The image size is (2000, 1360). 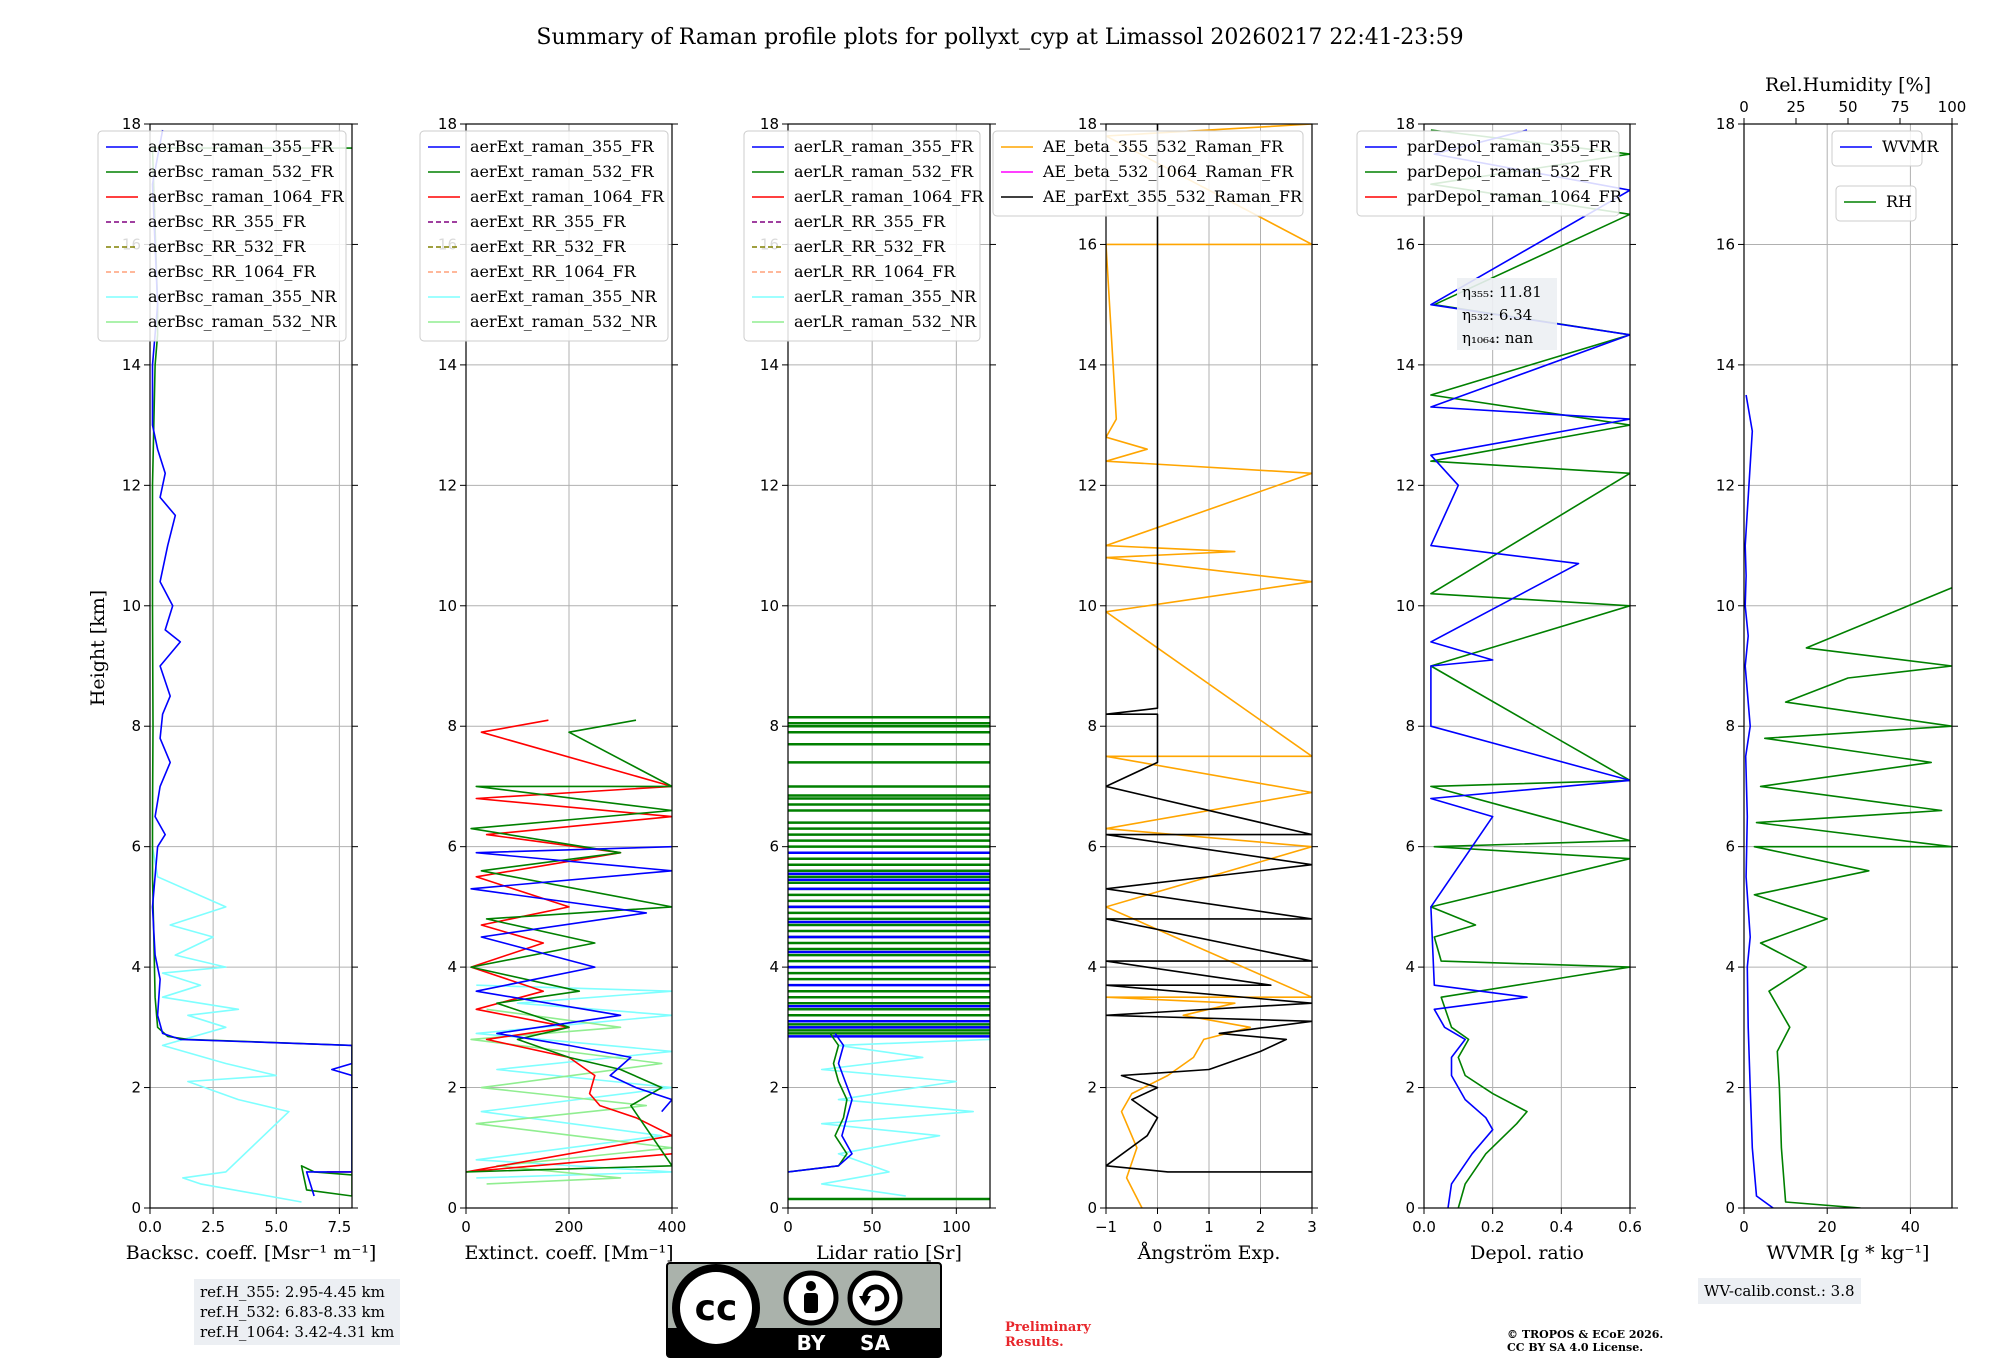 What do you see at coordinates (1910, 1227) in the screenshot?
I see `x-tick-label: 40` at bounding box center [1910, 1227].